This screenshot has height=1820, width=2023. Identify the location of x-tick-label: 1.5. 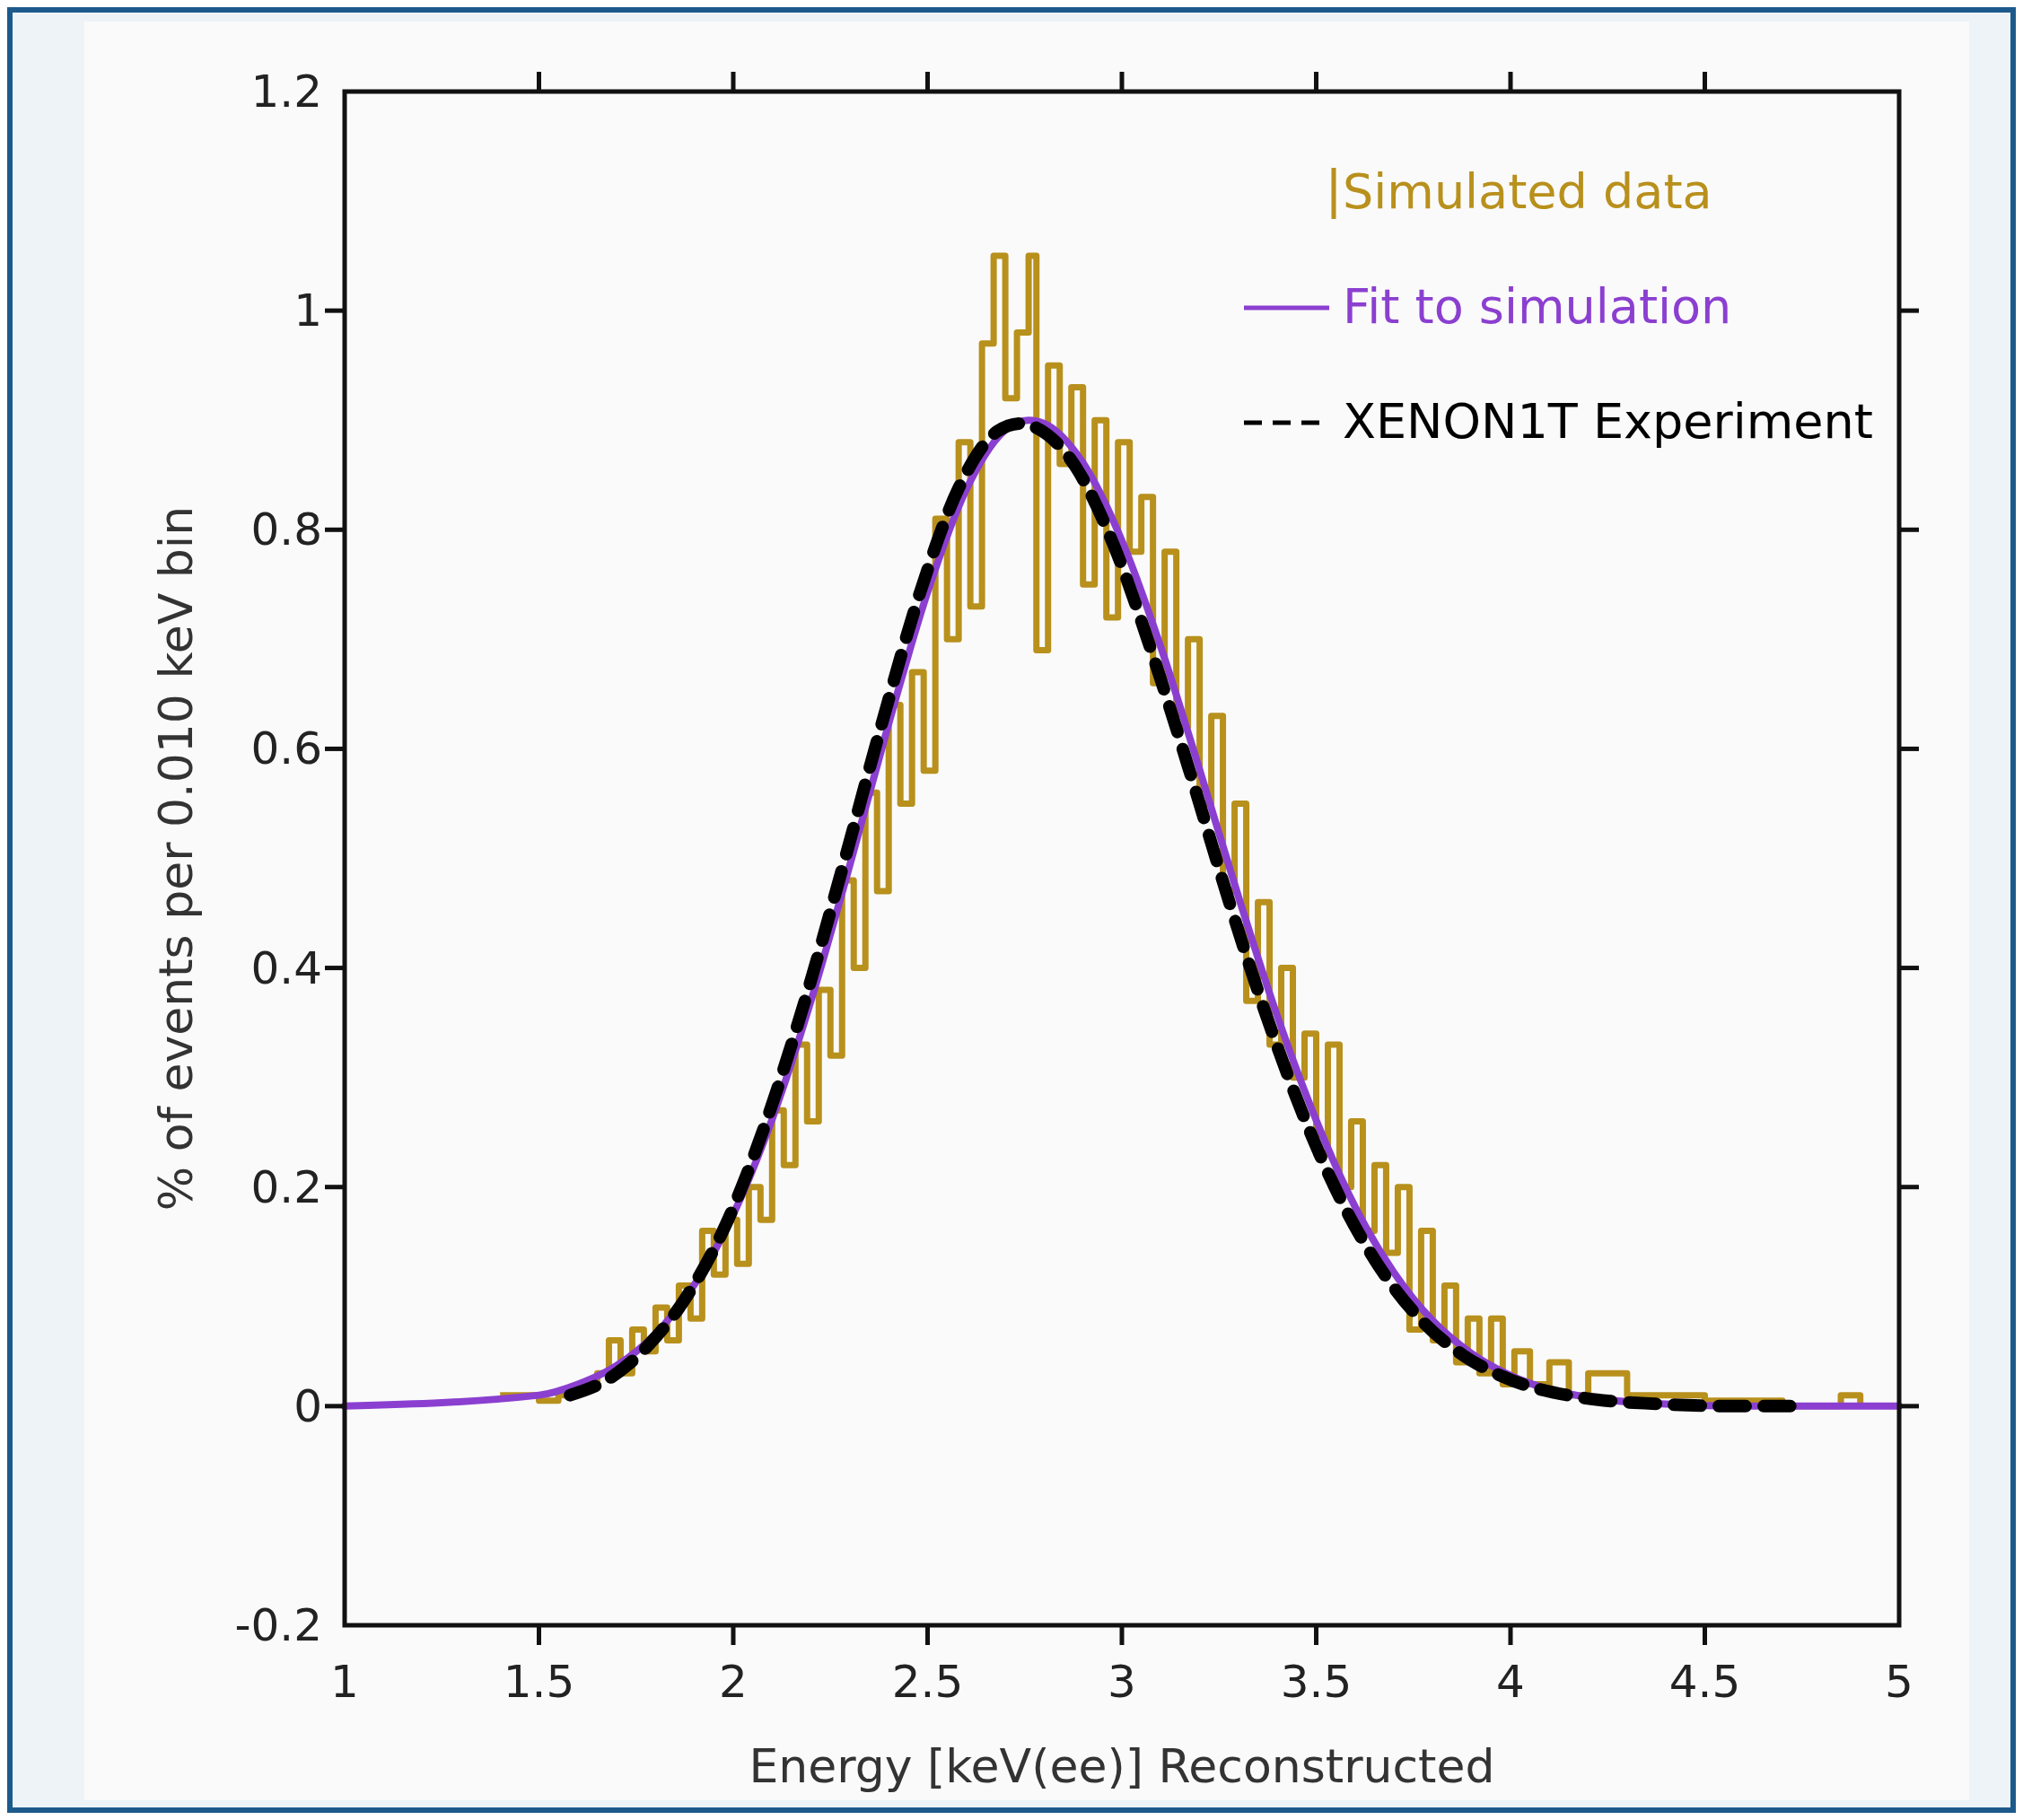
(539, 1682).